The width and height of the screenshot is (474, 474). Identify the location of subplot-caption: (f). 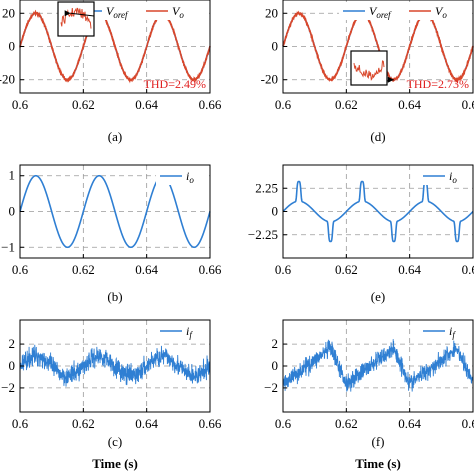
(378, 441).